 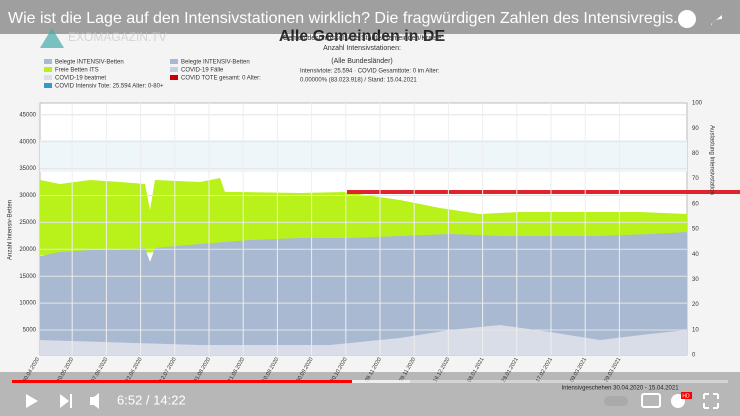 What do you see at coordinates (361, 61) in the screenshot?
I see `states: (Alle Bundesländer)` at bounding box center [361, 61].